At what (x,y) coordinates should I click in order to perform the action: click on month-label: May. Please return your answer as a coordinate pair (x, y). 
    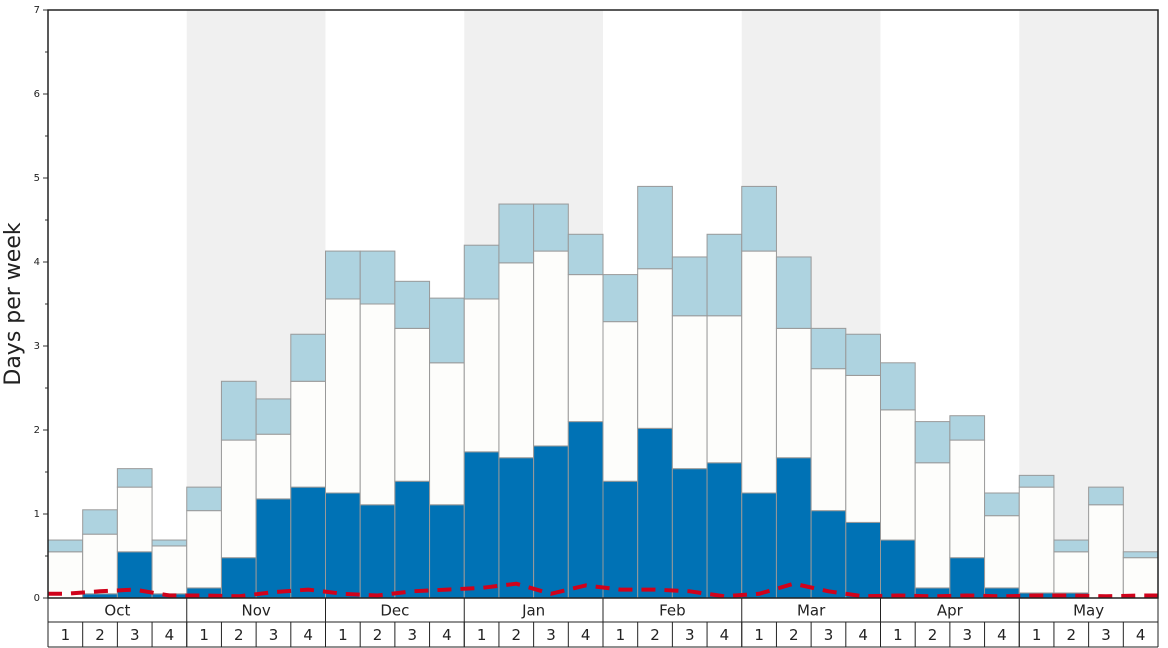
    Looking at the image, I should click on (1088, 611).